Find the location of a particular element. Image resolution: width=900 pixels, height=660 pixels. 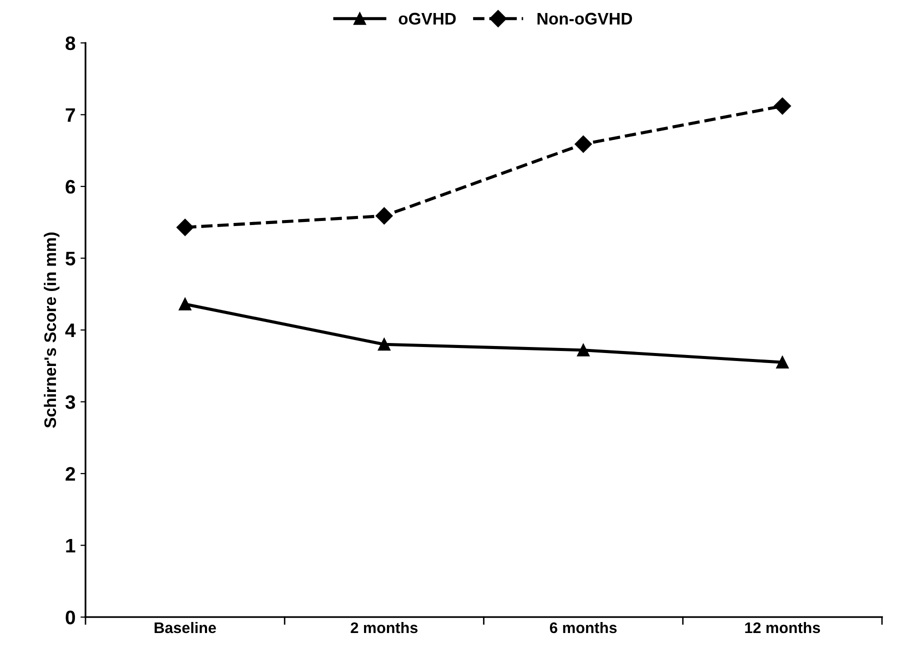

y-tick-label: 5 is located at coordinates (71, 259).